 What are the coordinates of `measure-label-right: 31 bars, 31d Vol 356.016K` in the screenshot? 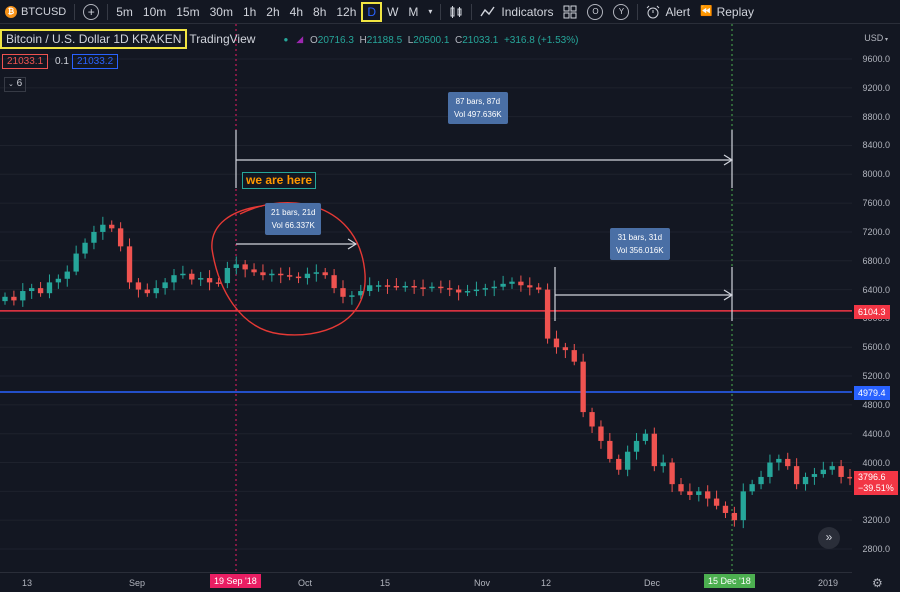 It's located at (640, 244).